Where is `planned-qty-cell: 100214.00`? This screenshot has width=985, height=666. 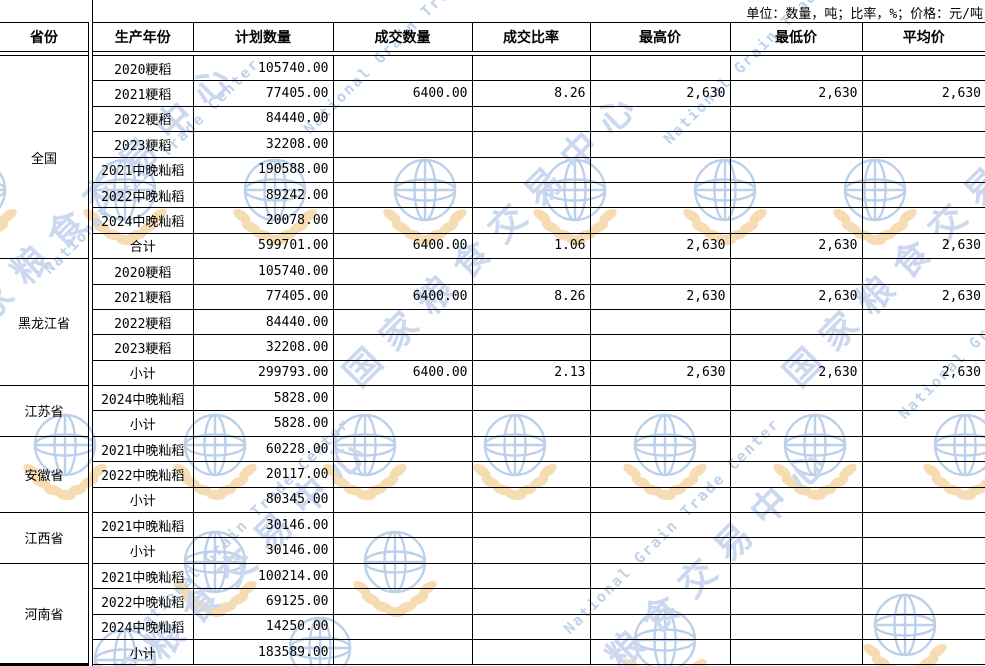
planned-qty-cell: 100214.00 is located at coordinates (263, 576).